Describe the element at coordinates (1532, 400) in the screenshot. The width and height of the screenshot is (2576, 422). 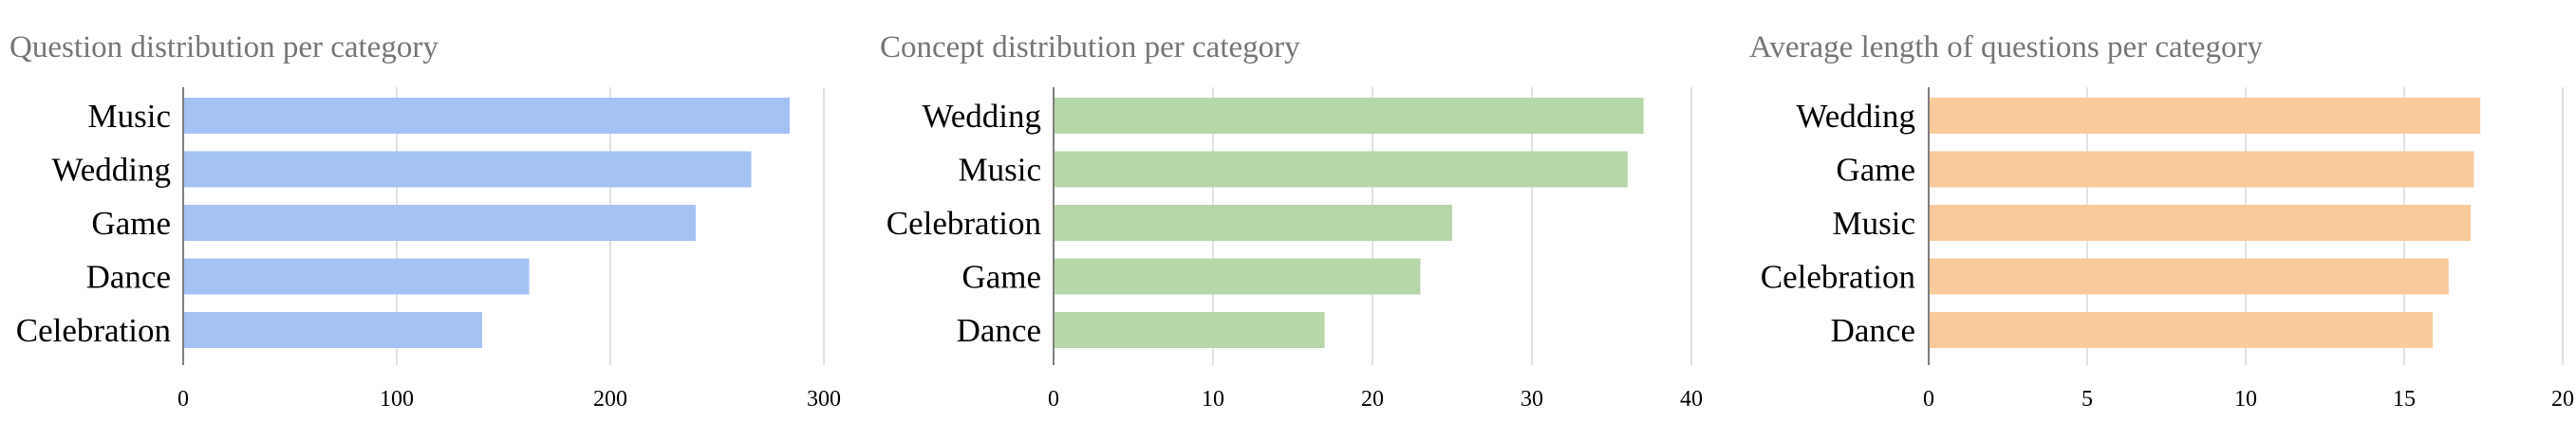
I see `x-tick-label: 30` at that location.